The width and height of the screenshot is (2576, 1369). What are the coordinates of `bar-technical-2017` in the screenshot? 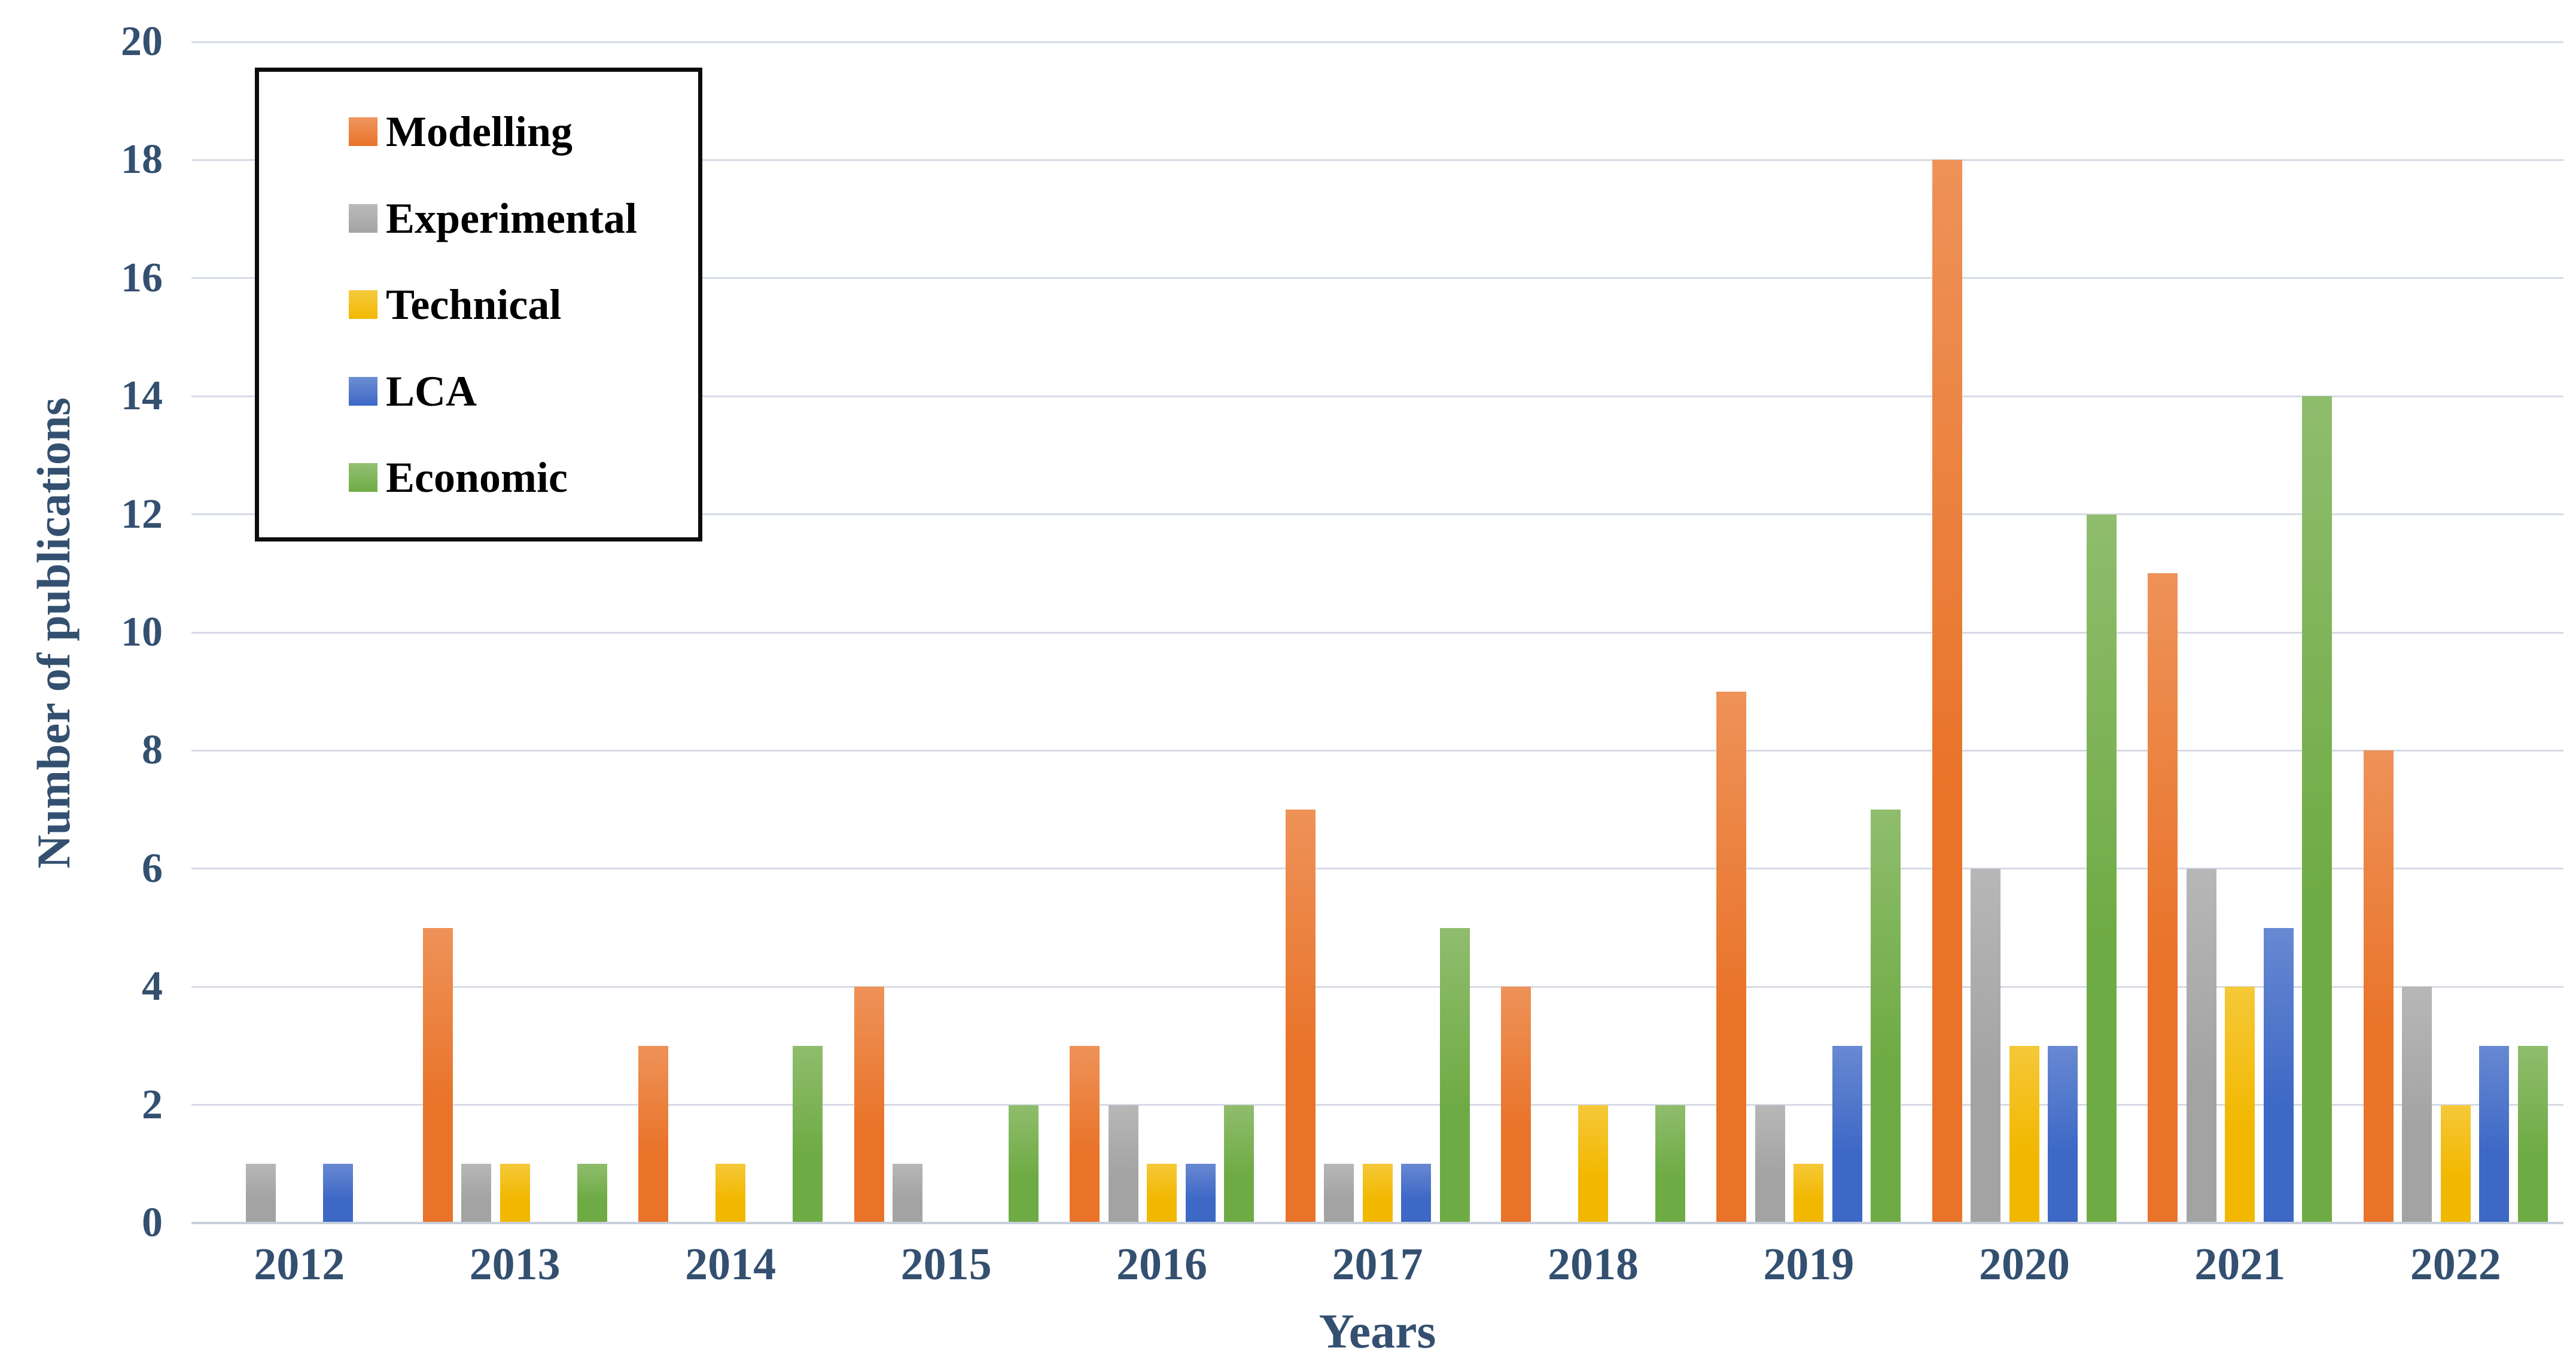 It's located at (1377, 1193).